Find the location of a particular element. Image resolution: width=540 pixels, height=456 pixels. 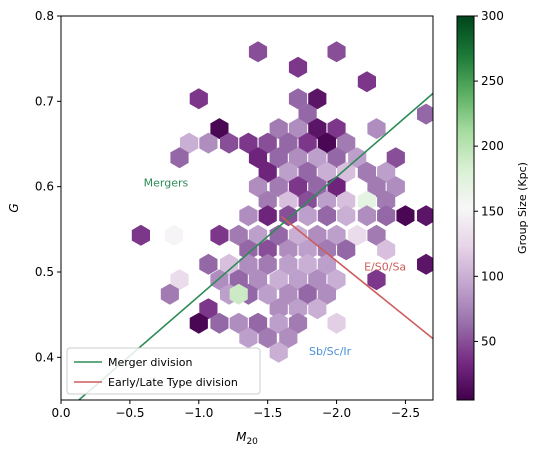

early-late-division-line is located at coordinates (356, 277).